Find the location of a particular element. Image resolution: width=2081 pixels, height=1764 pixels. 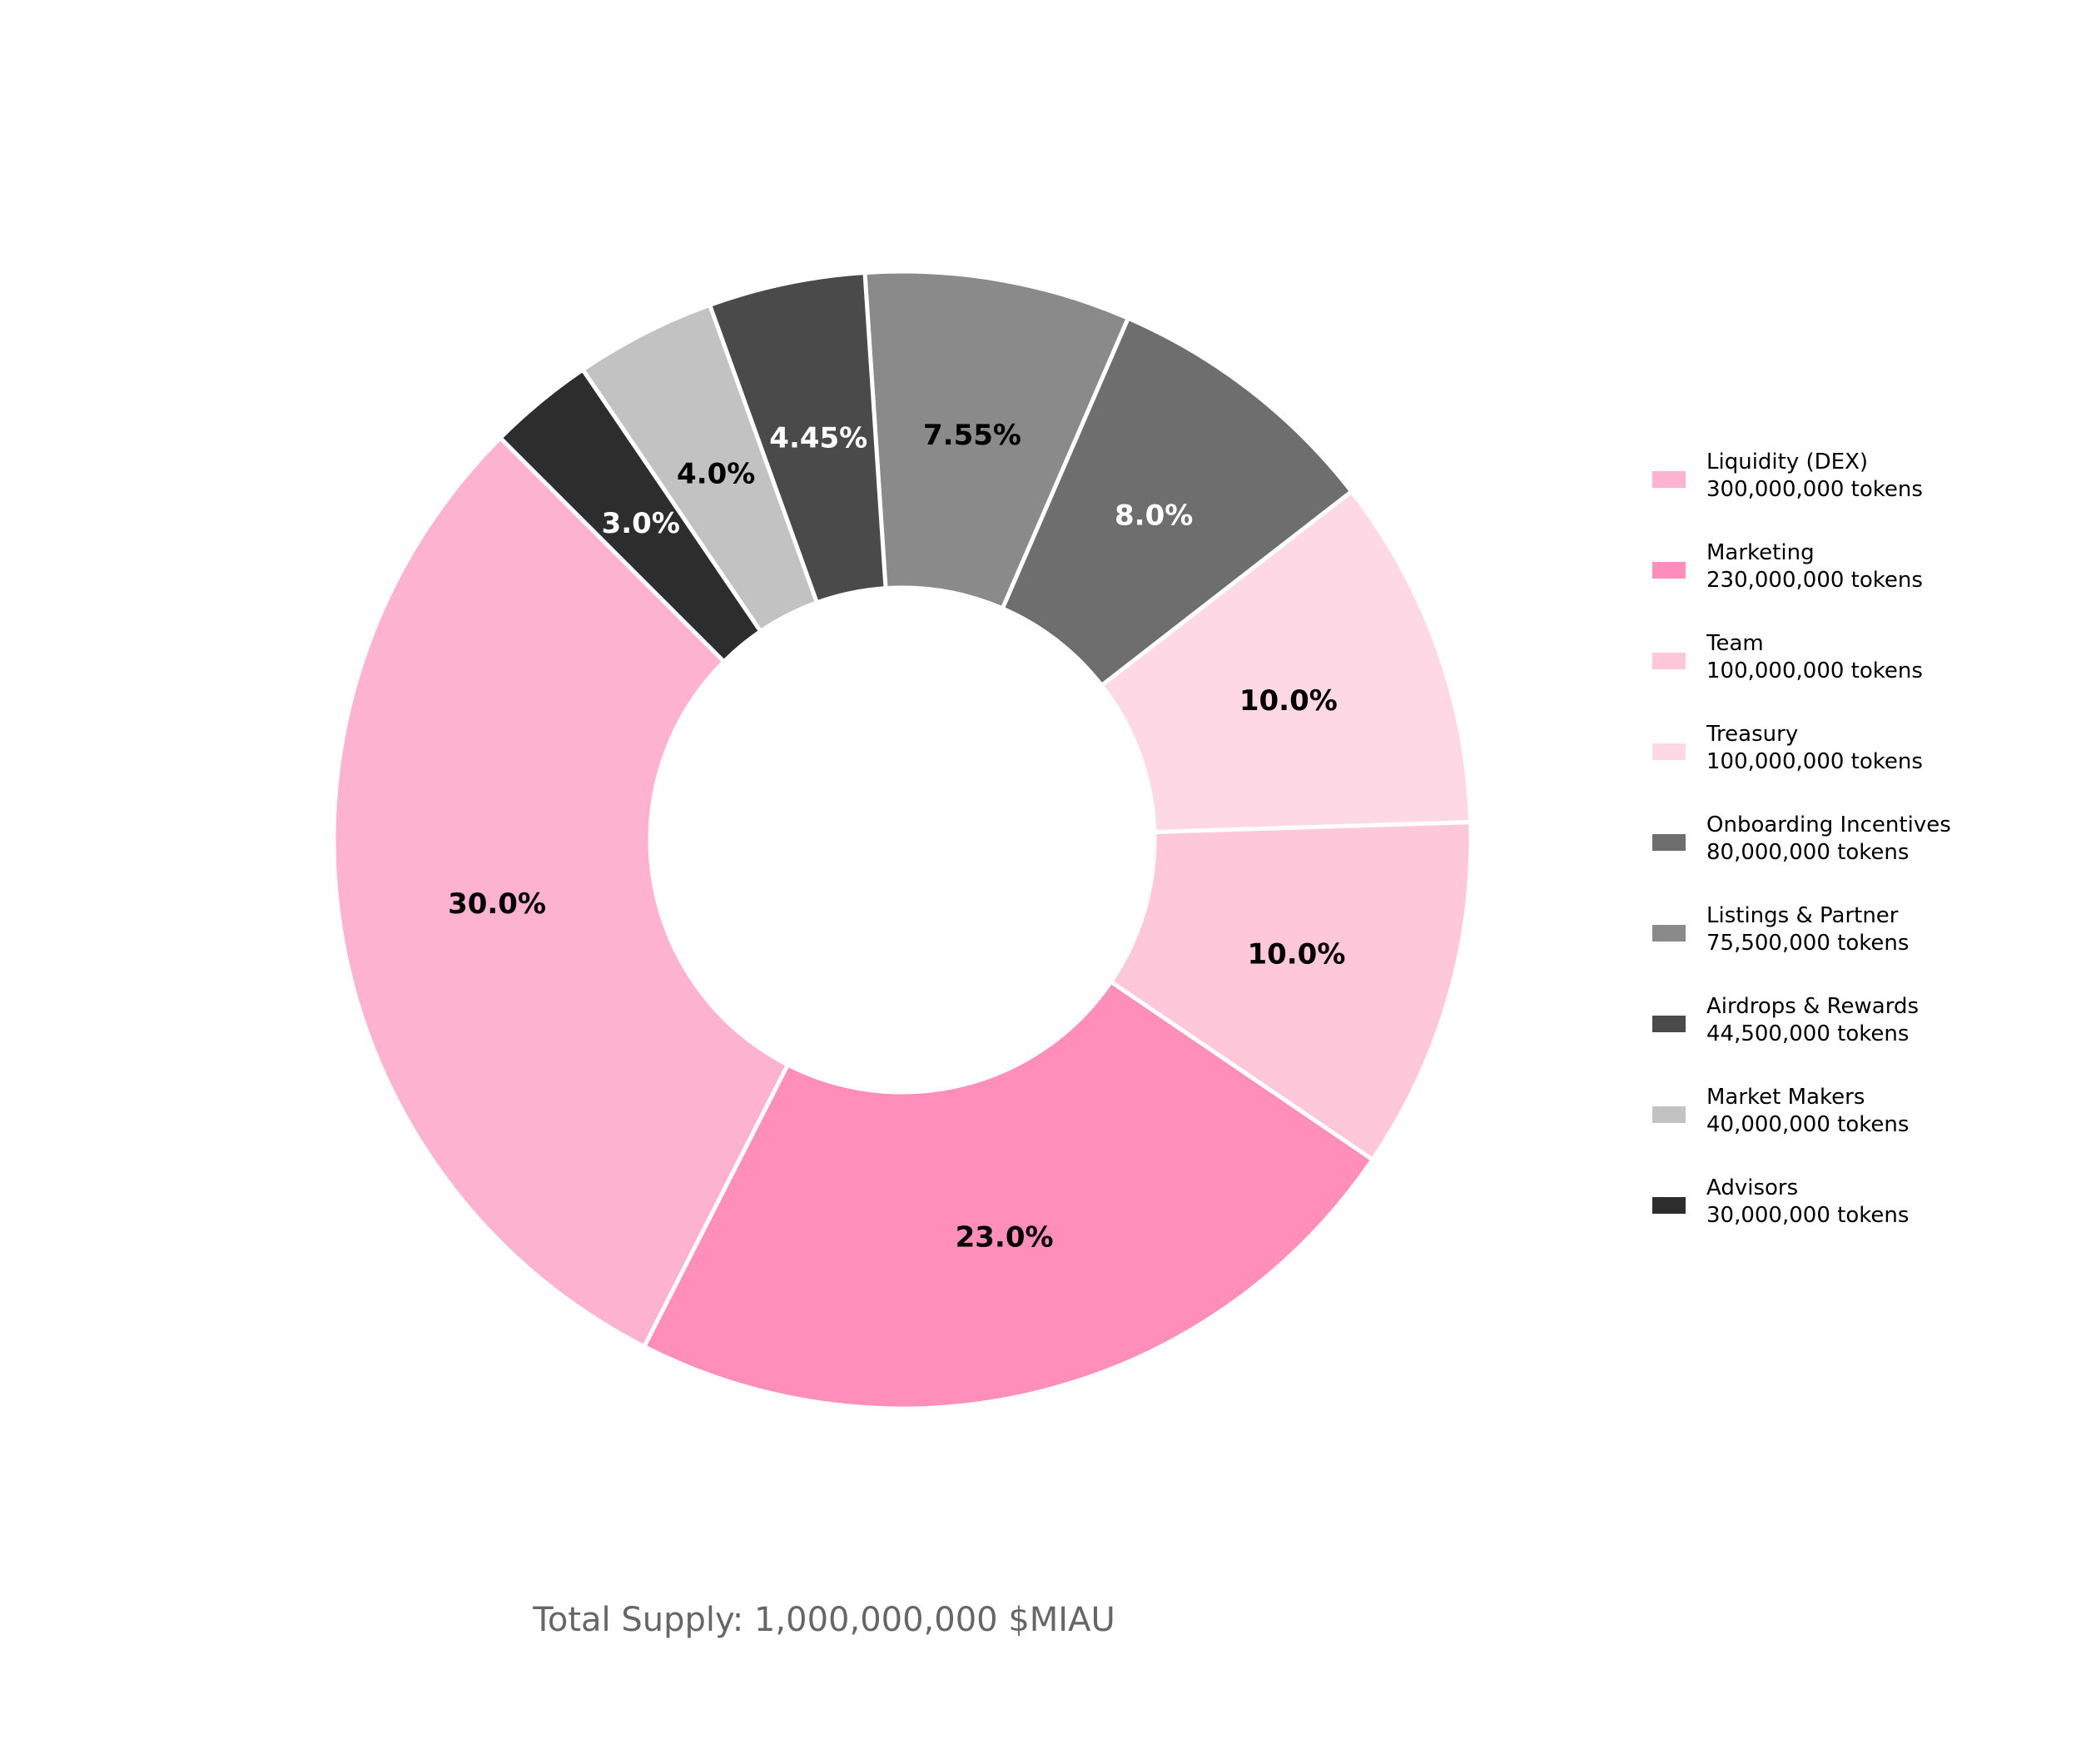

total-supply-footer: Total Supply: 1,000,000,000 $MIAU is located at coordinates (823, 1620).